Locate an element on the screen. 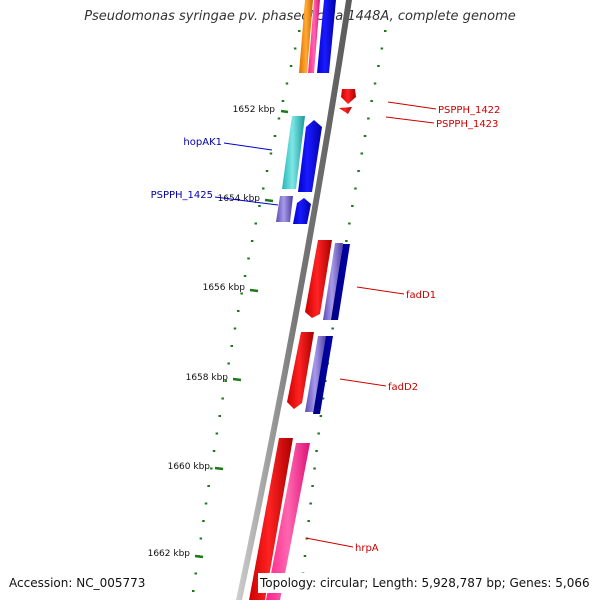  feature-pspph-1425-blue is located at coordinates (302, 211).